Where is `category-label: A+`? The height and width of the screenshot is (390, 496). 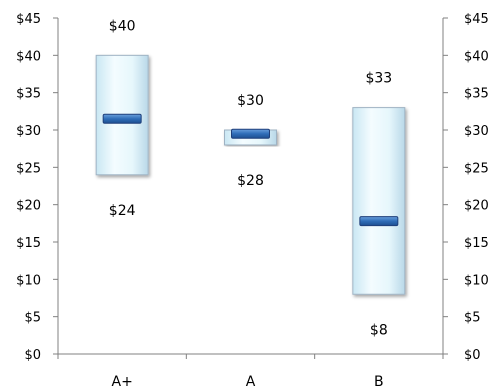 category-label: A+ is located at coordinates (122, 382).